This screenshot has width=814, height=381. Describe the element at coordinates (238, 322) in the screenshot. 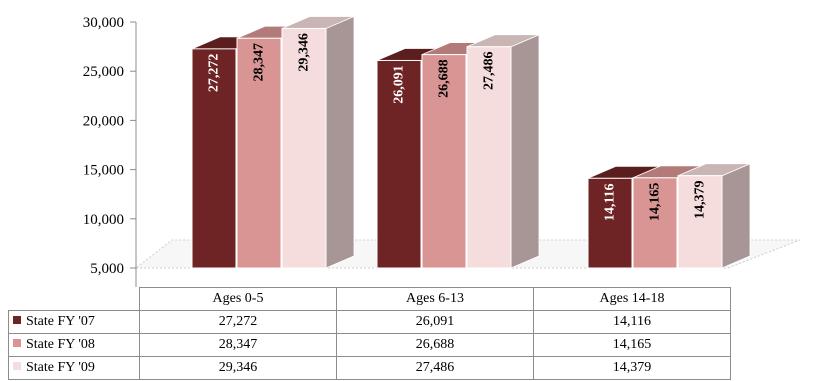

I see `data-table-value: 27,272` at that location.